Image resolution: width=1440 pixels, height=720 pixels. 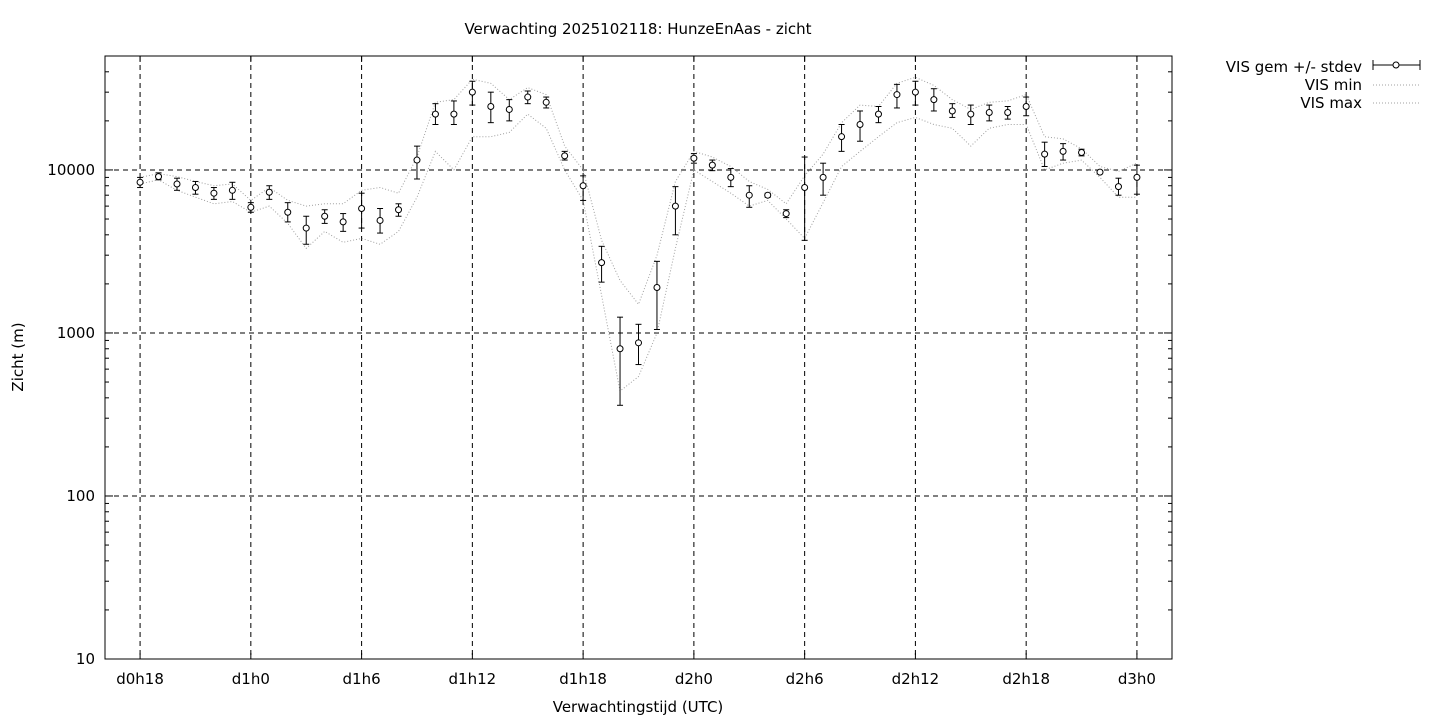 What do you see at coordinates (473, 679) in the screenshot?
I see `x-tick-label: d1h12` at bounding box center [473, 679].